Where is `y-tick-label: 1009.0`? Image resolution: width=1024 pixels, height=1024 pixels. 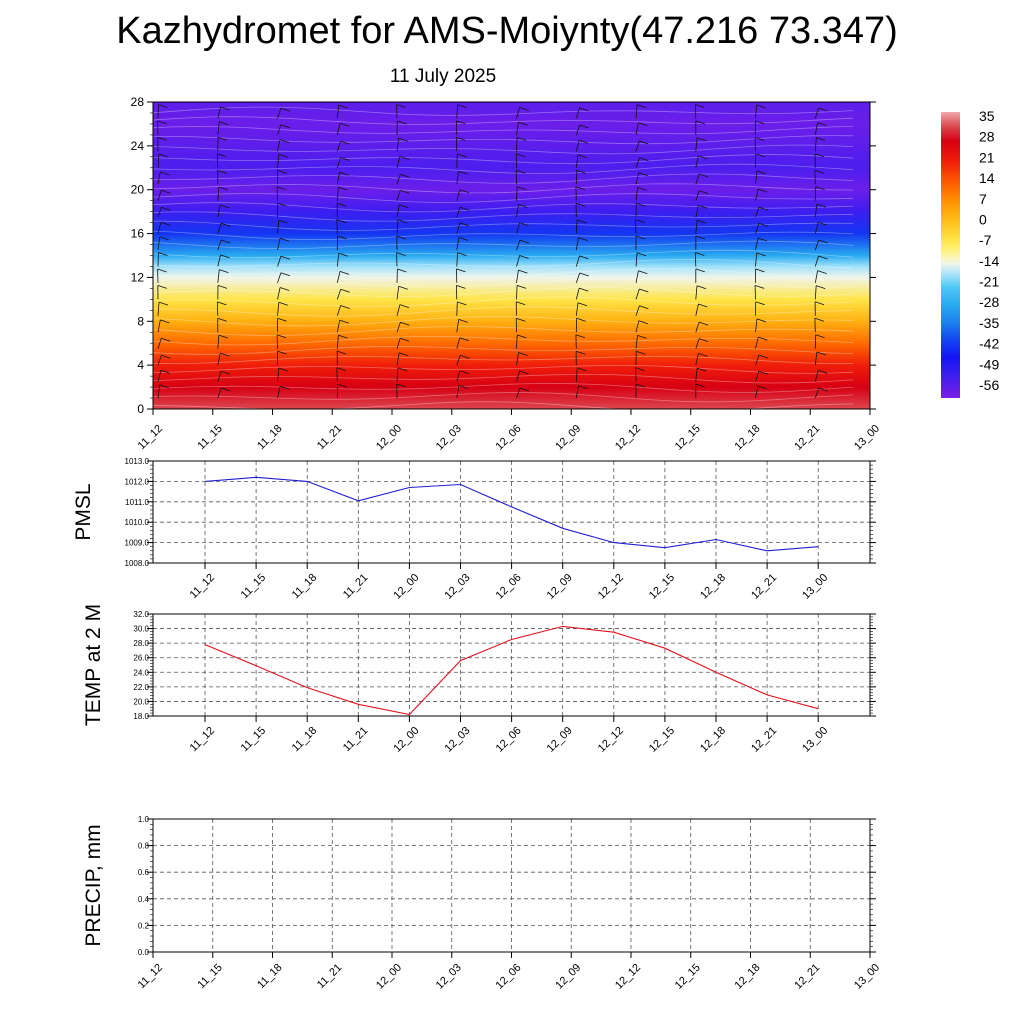
y-tick-label: 1009.0 is located at coordinates (137, 543).